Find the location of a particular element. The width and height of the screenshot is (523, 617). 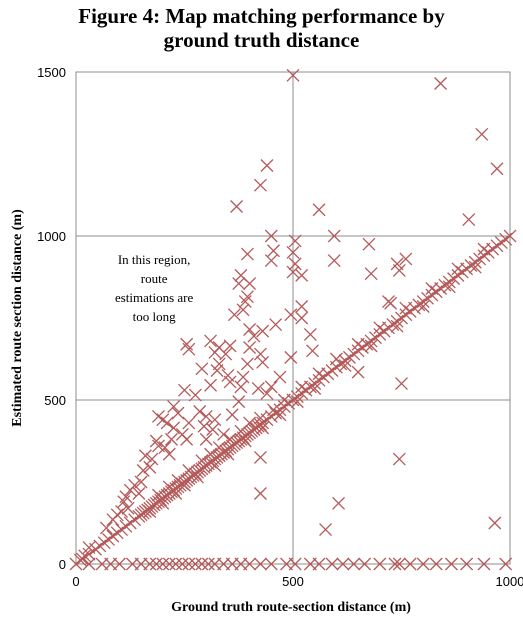

x-tick-label: 500 is located at coordinates (293, 581).